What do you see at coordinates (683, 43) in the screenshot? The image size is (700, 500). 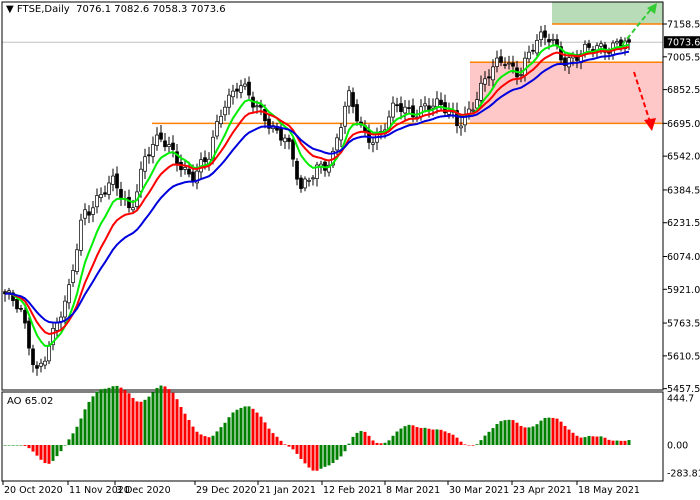 I see `current-price-label: 7073.6` at bounding box center [683, 43].